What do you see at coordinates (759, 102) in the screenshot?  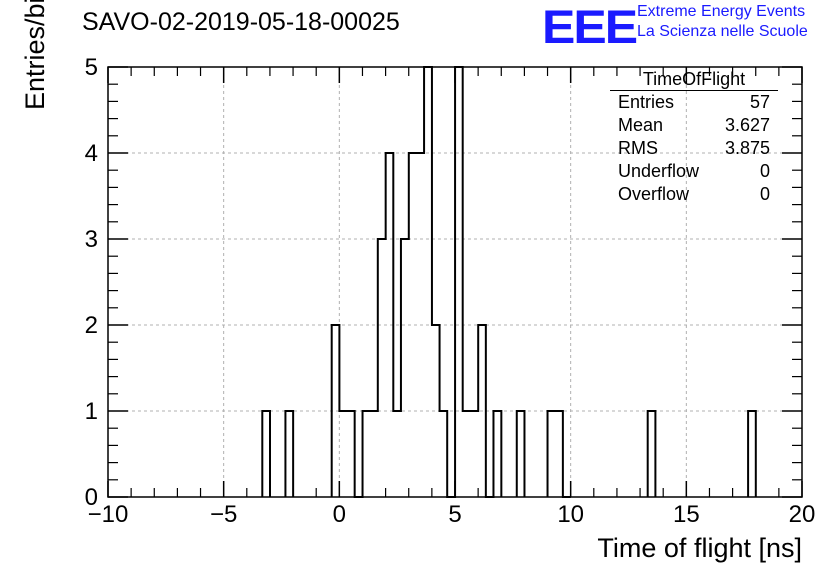 I see `stats-value: 57` at bounding box center [759, 102].